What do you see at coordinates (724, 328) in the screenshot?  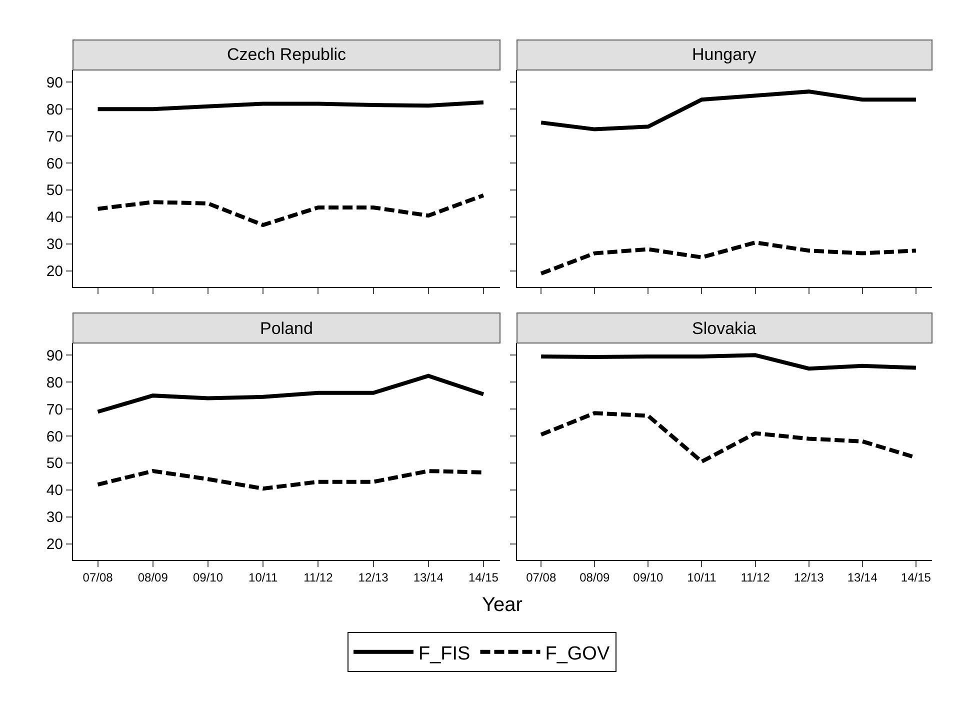 I see `chart-title: Slovakia` at bounding box center [724, 328].